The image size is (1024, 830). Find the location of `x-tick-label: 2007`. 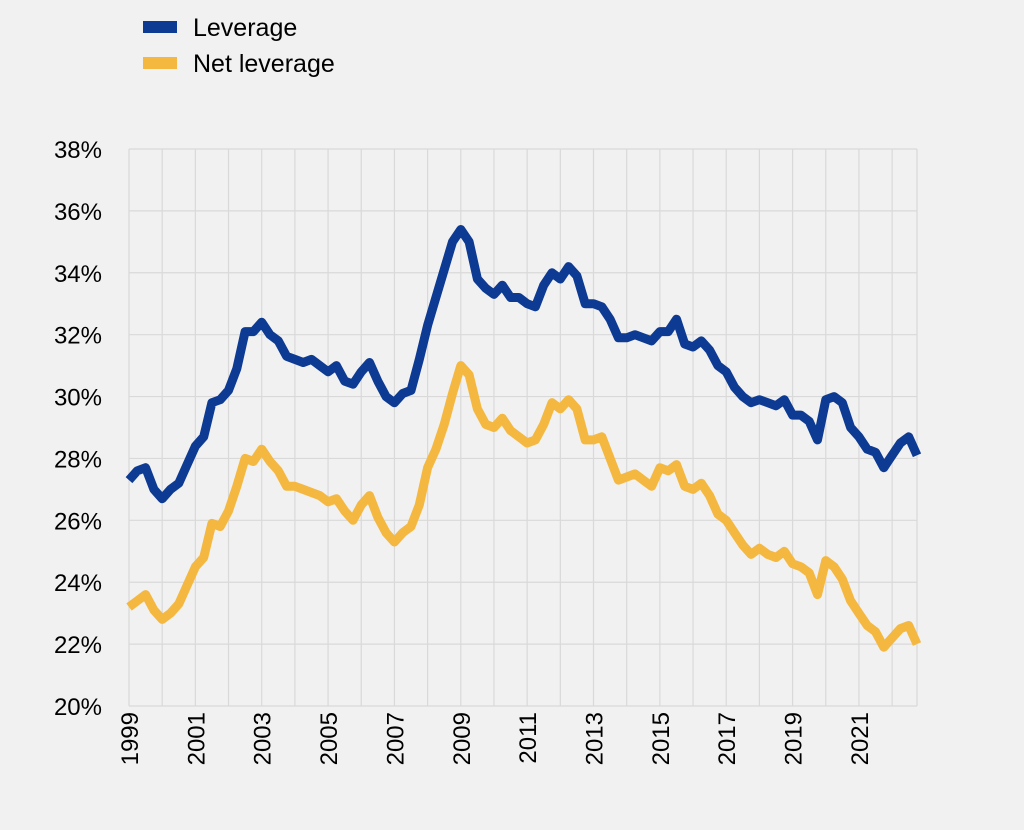

x-tick-label: 2007 is located at coordinates (395, 738).